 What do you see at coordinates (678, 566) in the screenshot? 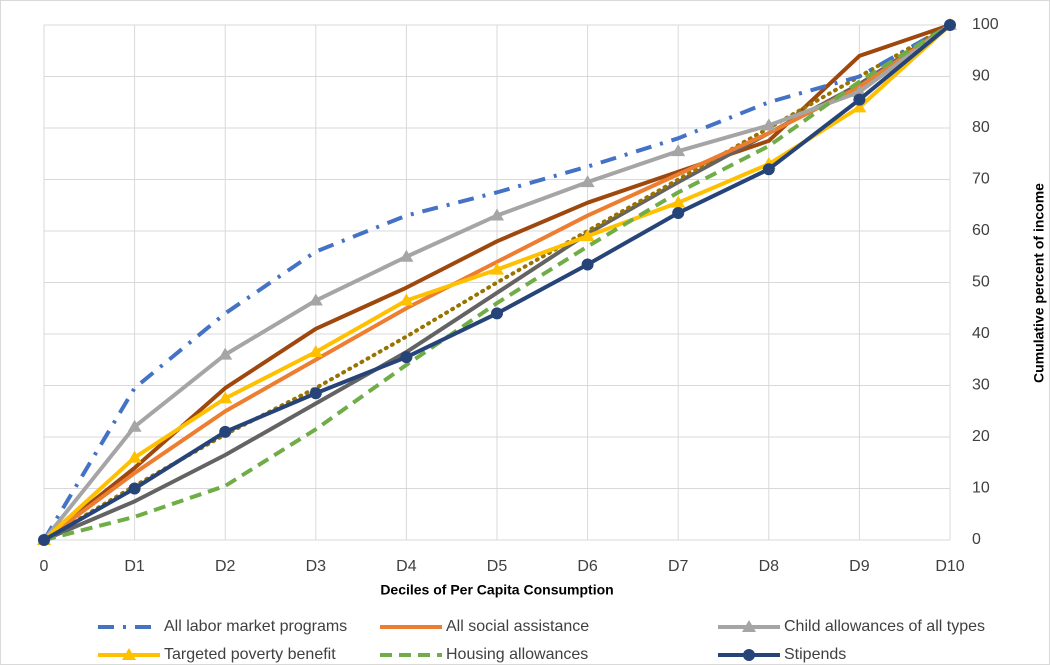
I see `x-tick-label: D7` at bounding box center [678, 566].